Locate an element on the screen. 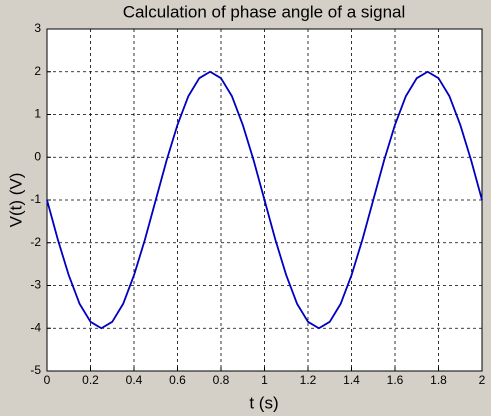  x-tick-label: 0.2 is located at coordinates (90, 380).